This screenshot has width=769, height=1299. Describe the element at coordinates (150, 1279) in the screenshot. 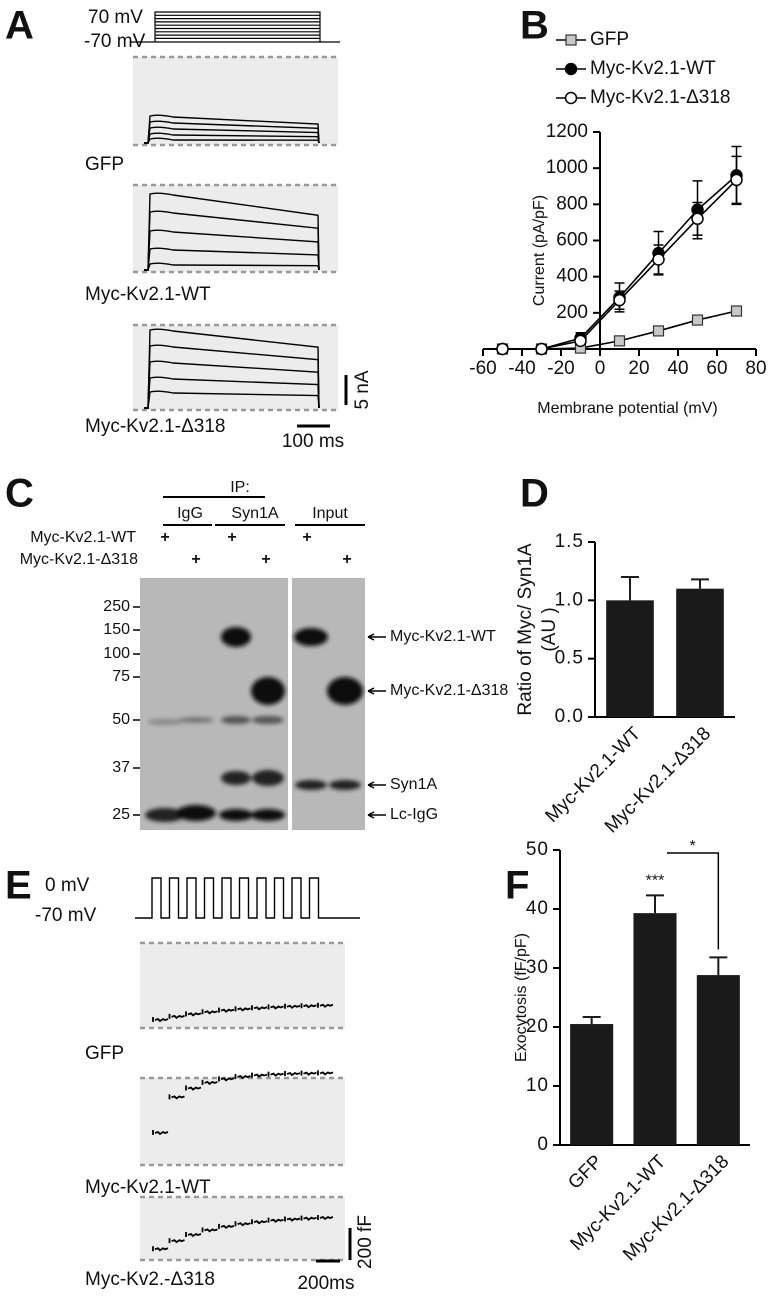

I see `trace-label: Myc-Kv2.-Δ318` at that location.